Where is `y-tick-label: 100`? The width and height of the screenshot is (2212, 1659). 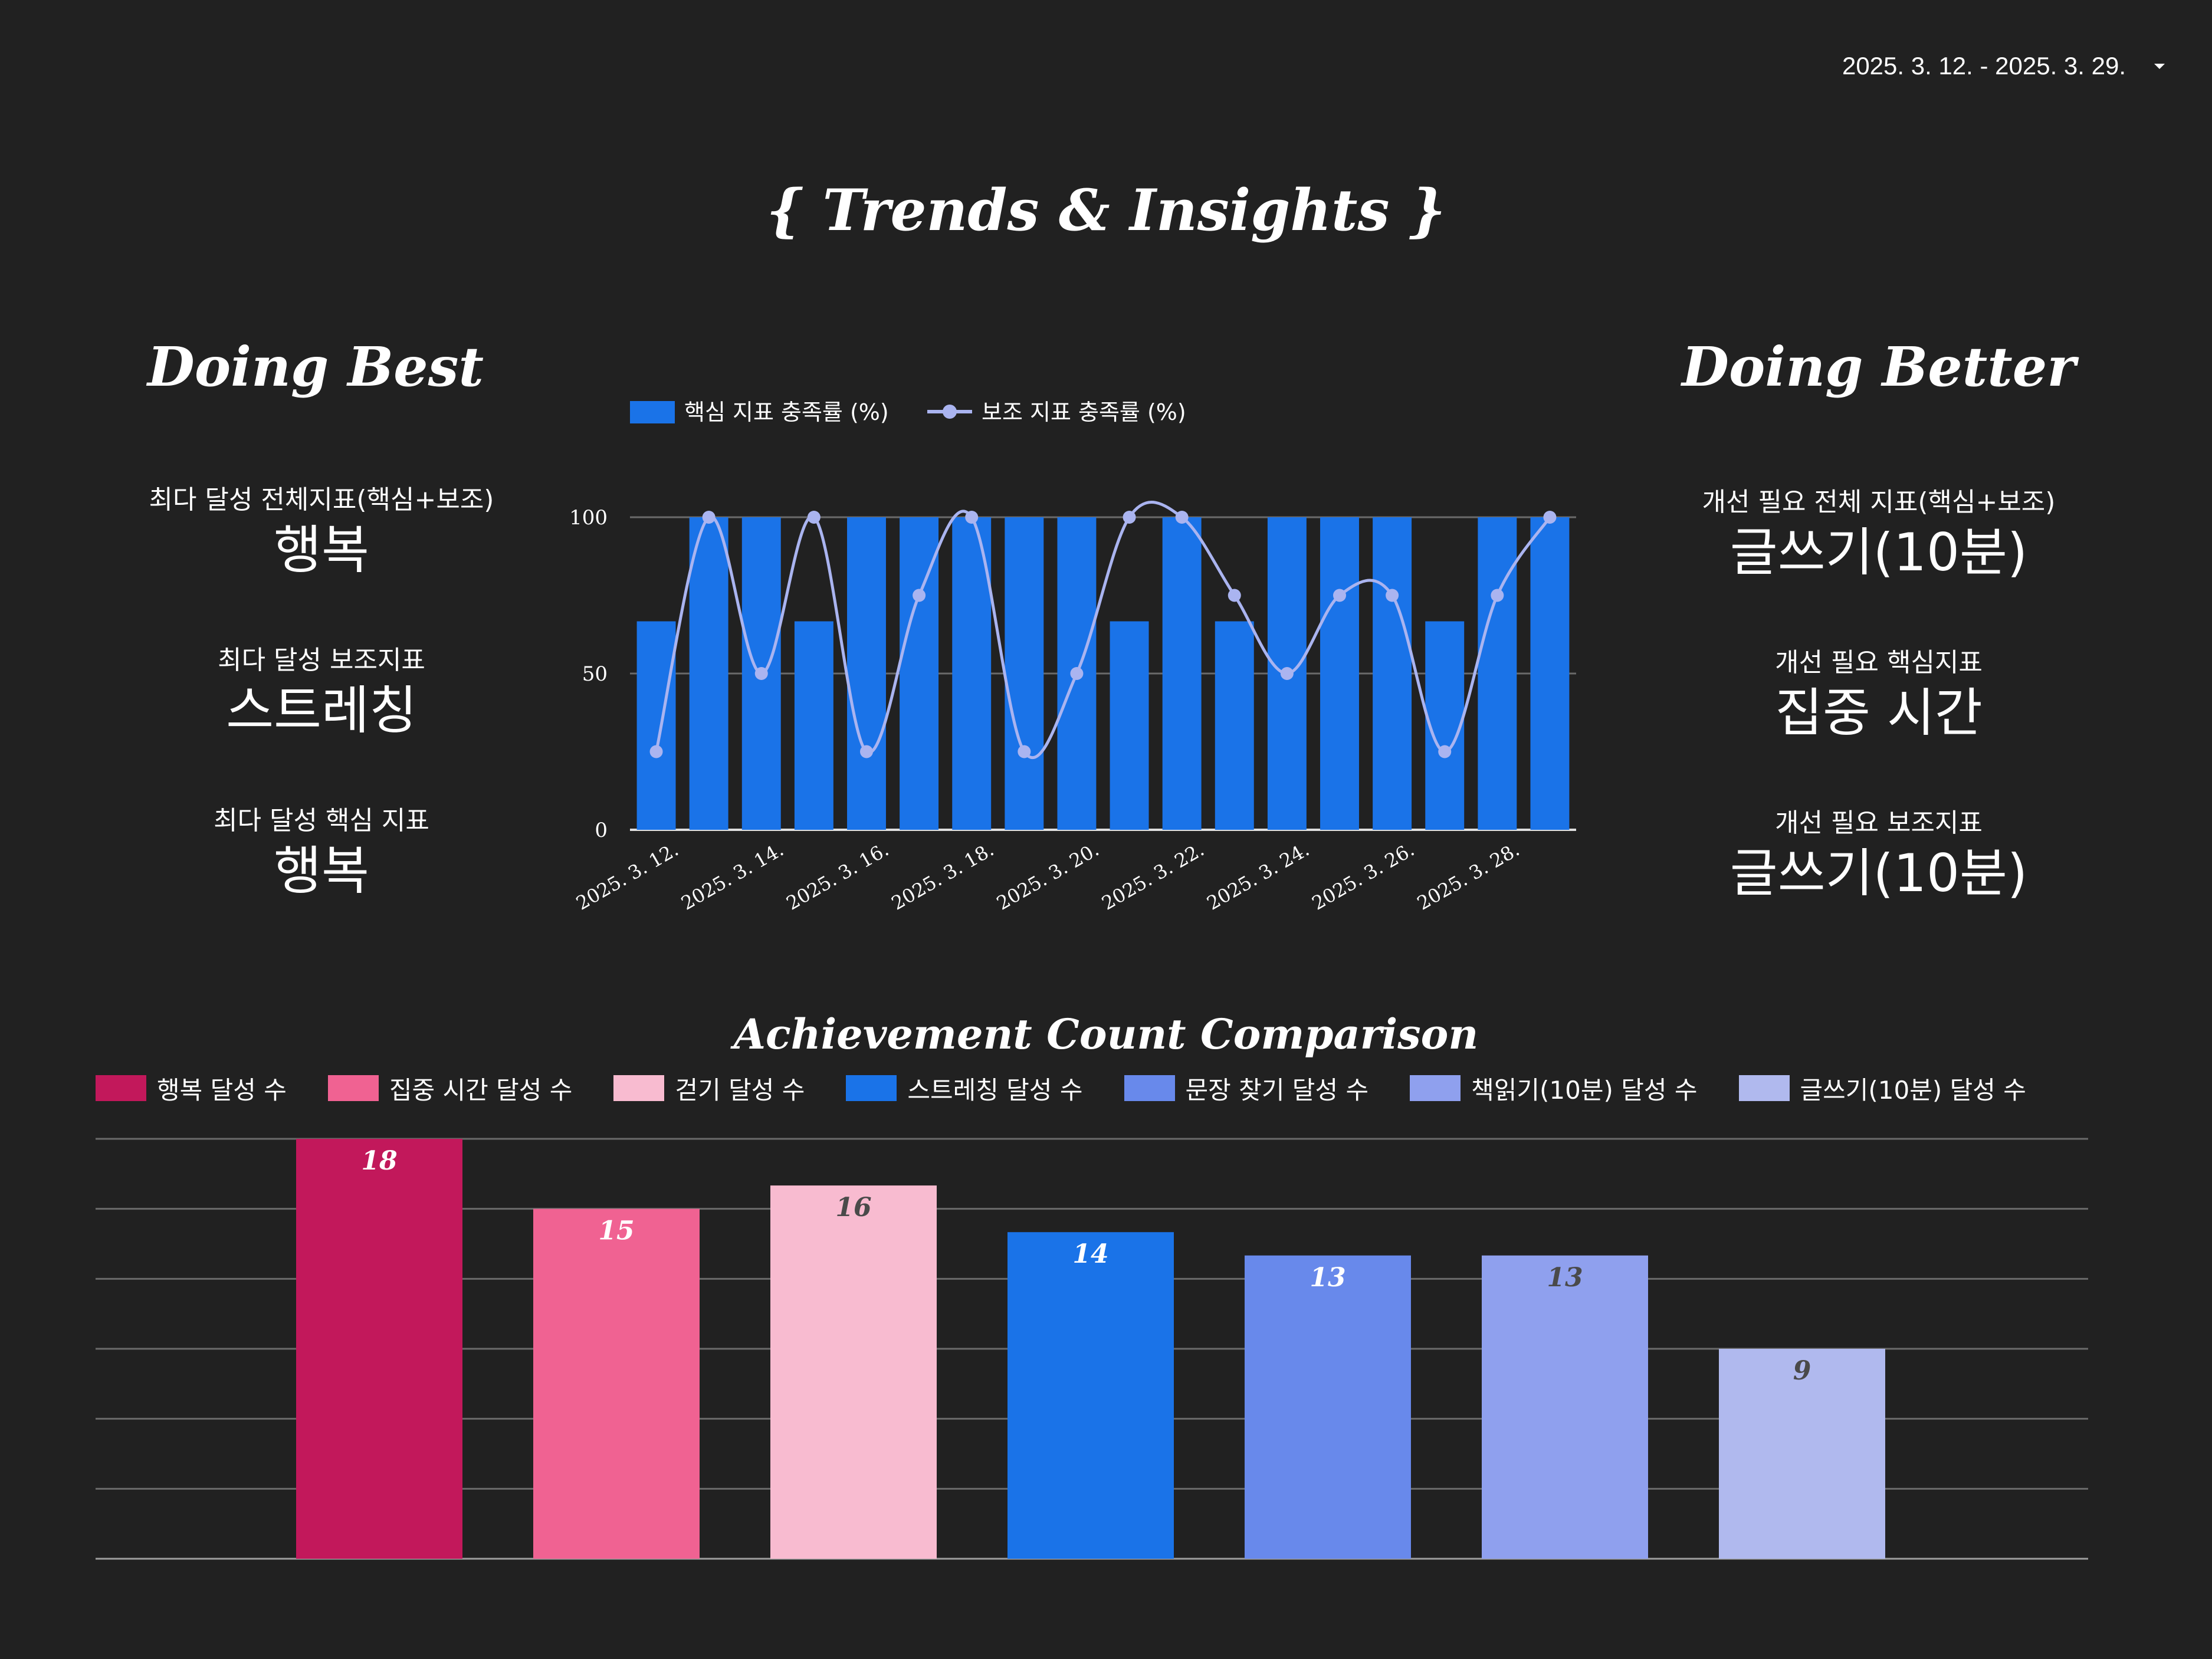
y-tick-label: 100 is located at coordinates (588, 518).